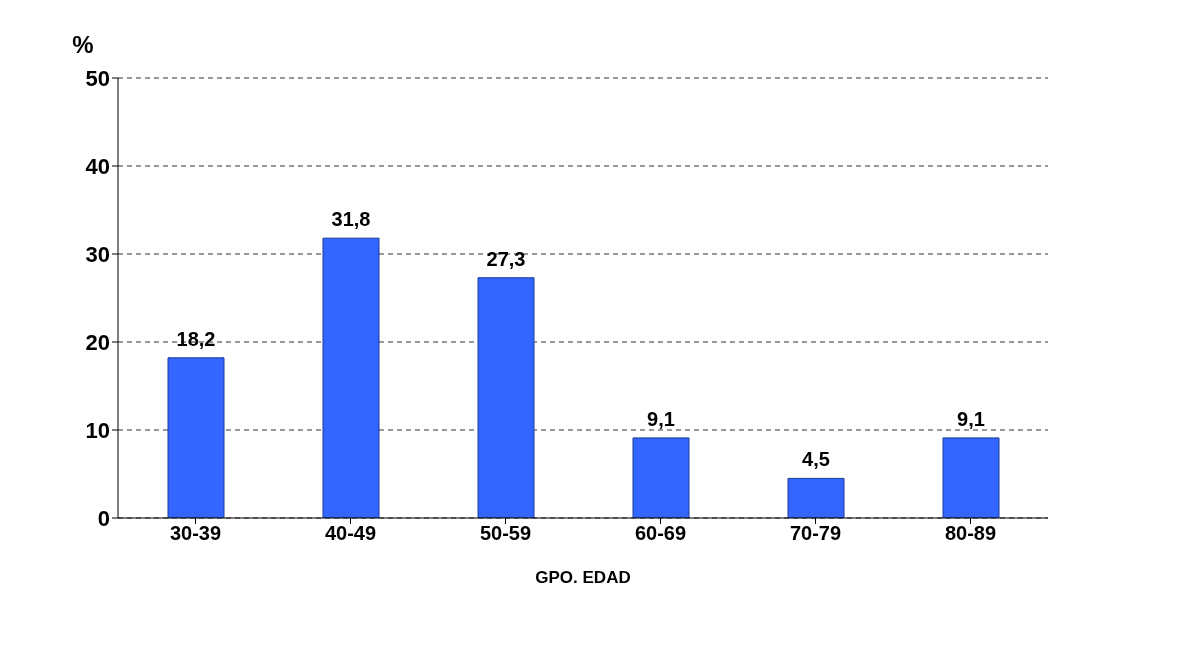 The width and height of the screenshot is (1180, 668). I want to click on y-tick-label: 0, so click(103, 518).